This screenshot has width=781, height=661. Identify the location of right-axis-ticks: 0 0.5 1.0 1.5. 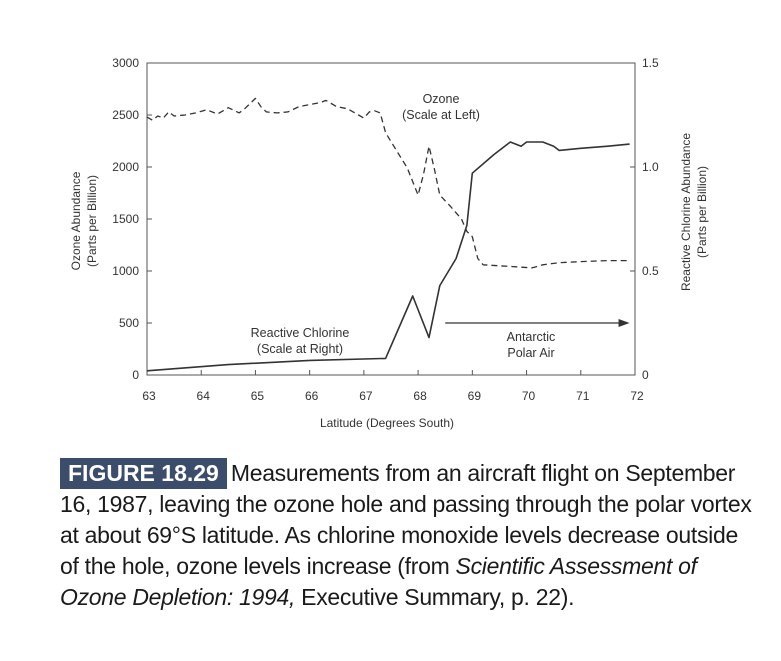
(644, 219).